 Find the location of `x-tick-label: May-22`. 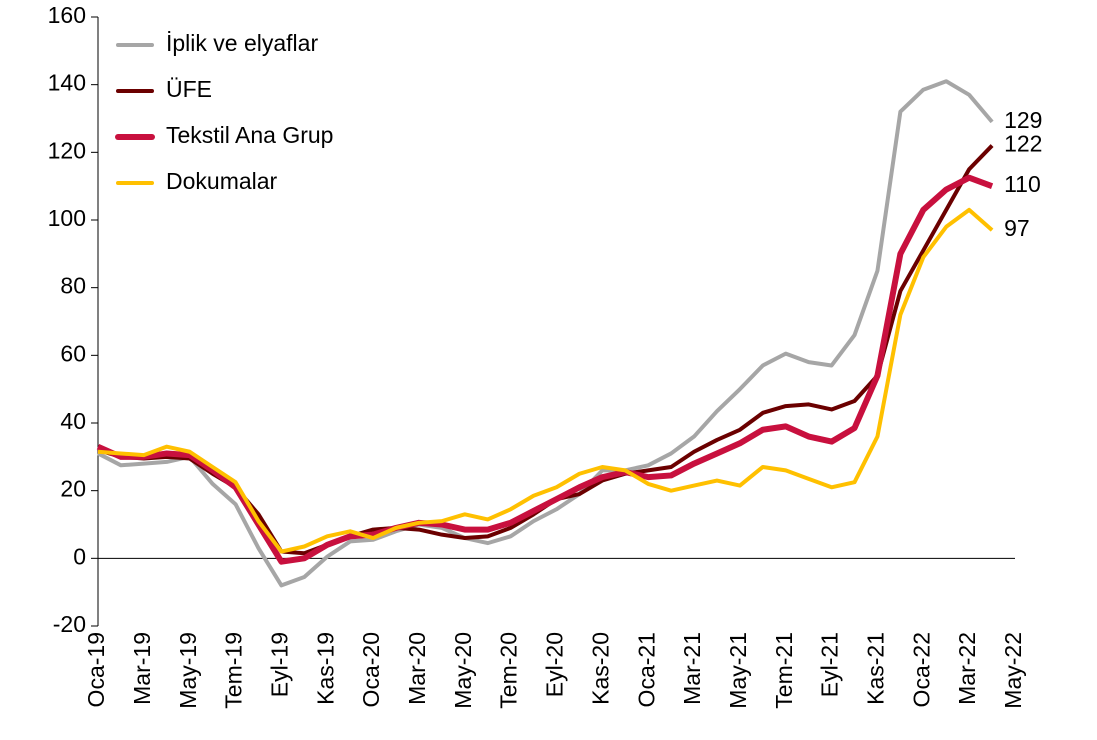

x-tick-label: May-22 is located at coordinates (1013, 670).